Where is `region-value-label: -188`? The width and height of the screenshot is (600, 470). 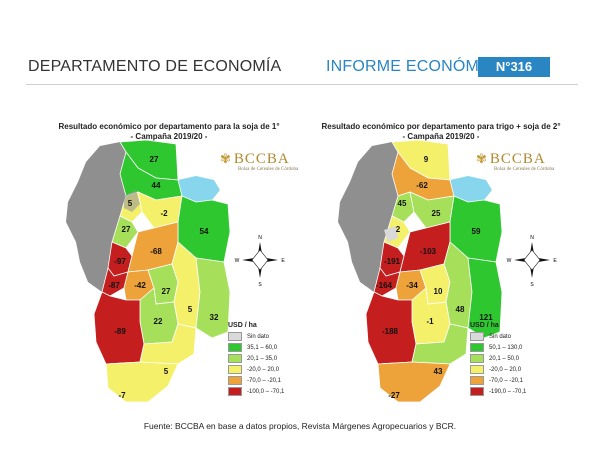 region-value-label: -188 is located at coordinates (390, 331).